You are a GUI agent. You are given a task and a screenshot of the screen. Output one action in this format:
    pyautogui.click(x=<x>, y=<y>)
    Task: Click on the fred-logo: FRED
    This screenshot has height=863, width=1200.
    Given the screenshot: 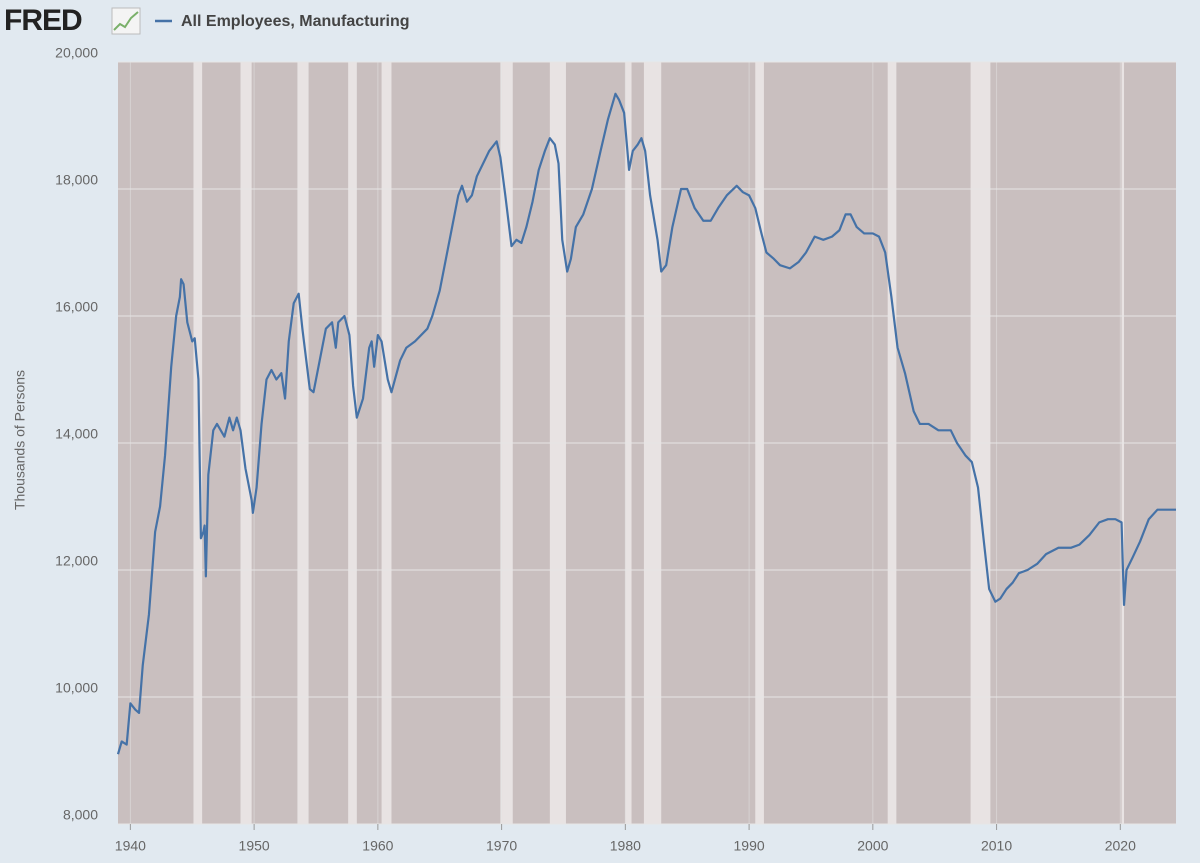 What is the action you would take?
    pyautogui.click(x=72, y=20)
    